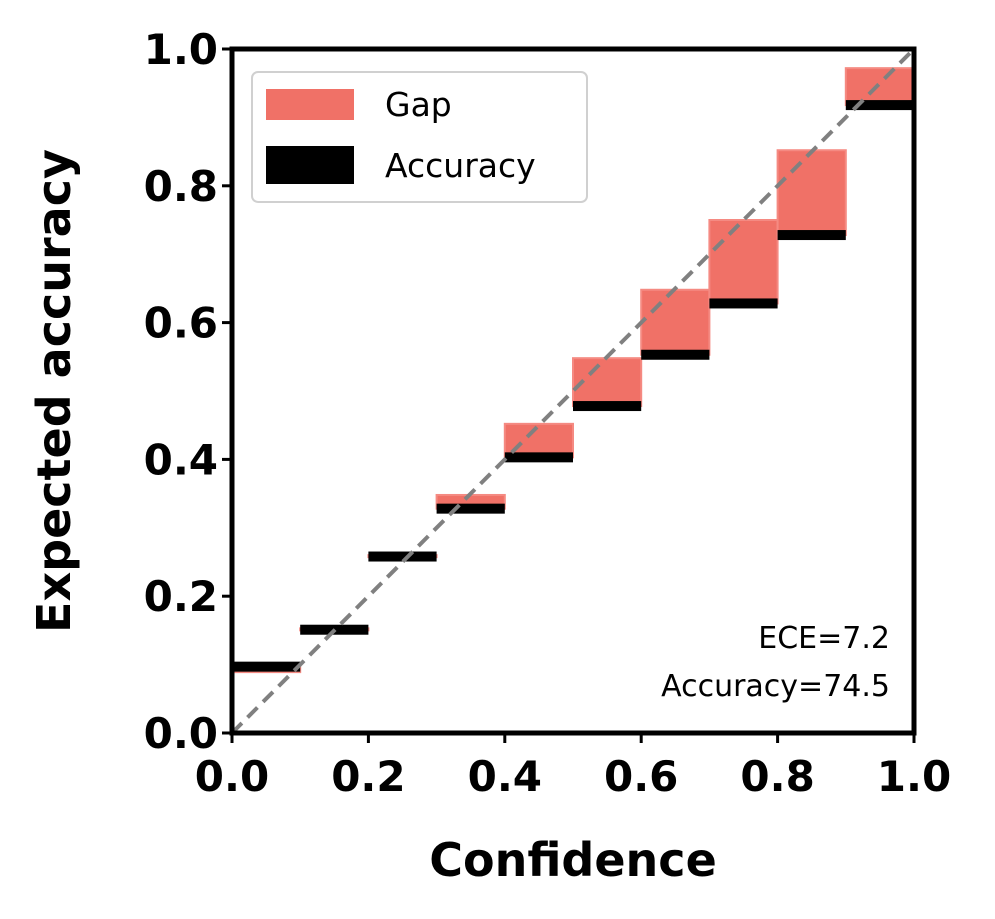 Image resolution: width=995 pixels, height=919 pixels. Describe the element at coordinates (181, 49) in the screenshot. I see `y-tick-label: 1.0` at that location.